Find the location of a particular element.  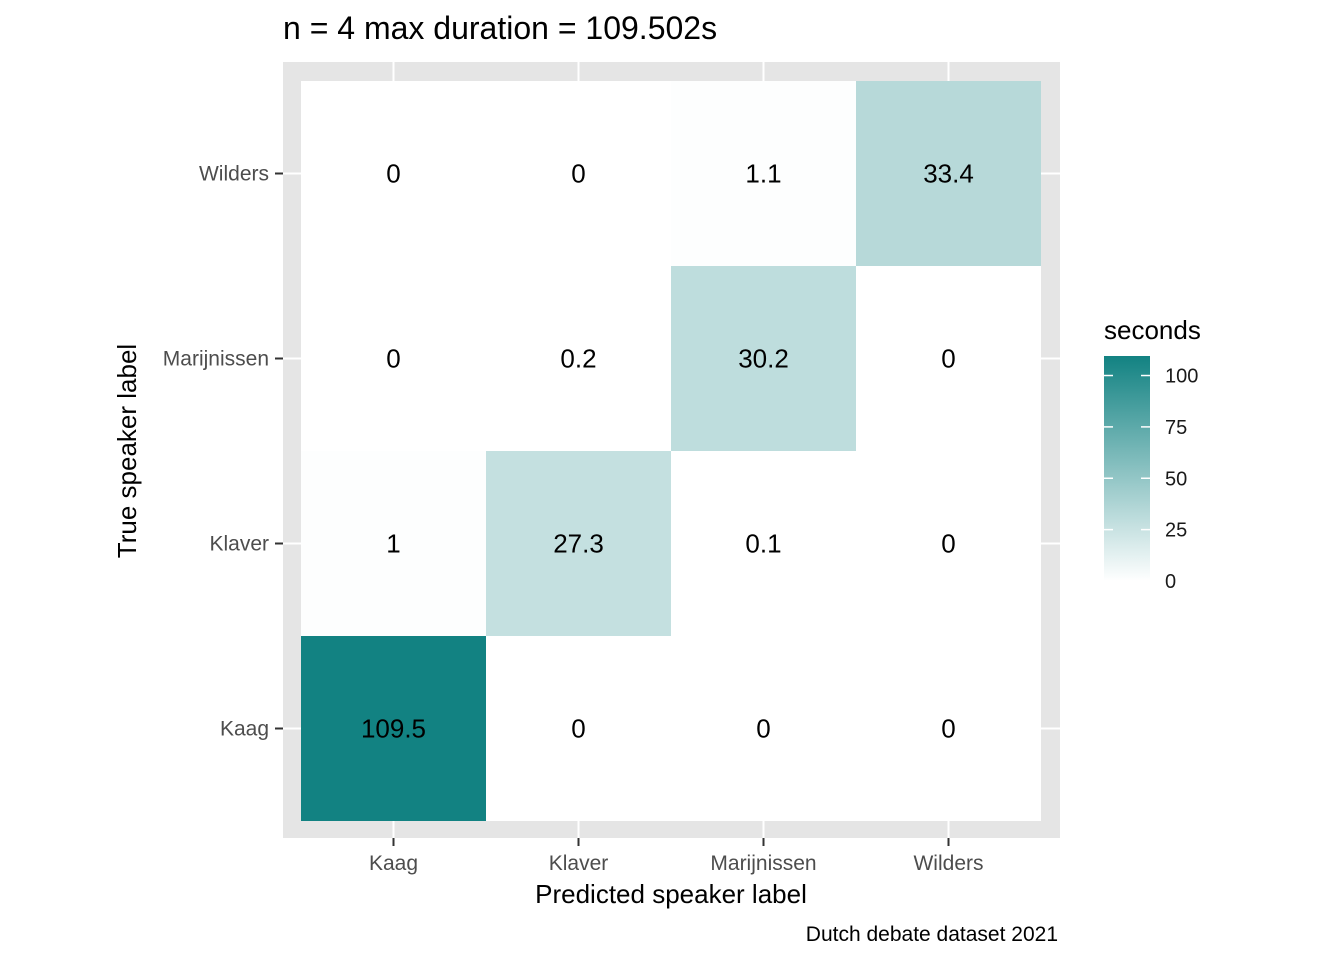

x-axis-title: Predicted speaker label is located at coordinates (671, 894).